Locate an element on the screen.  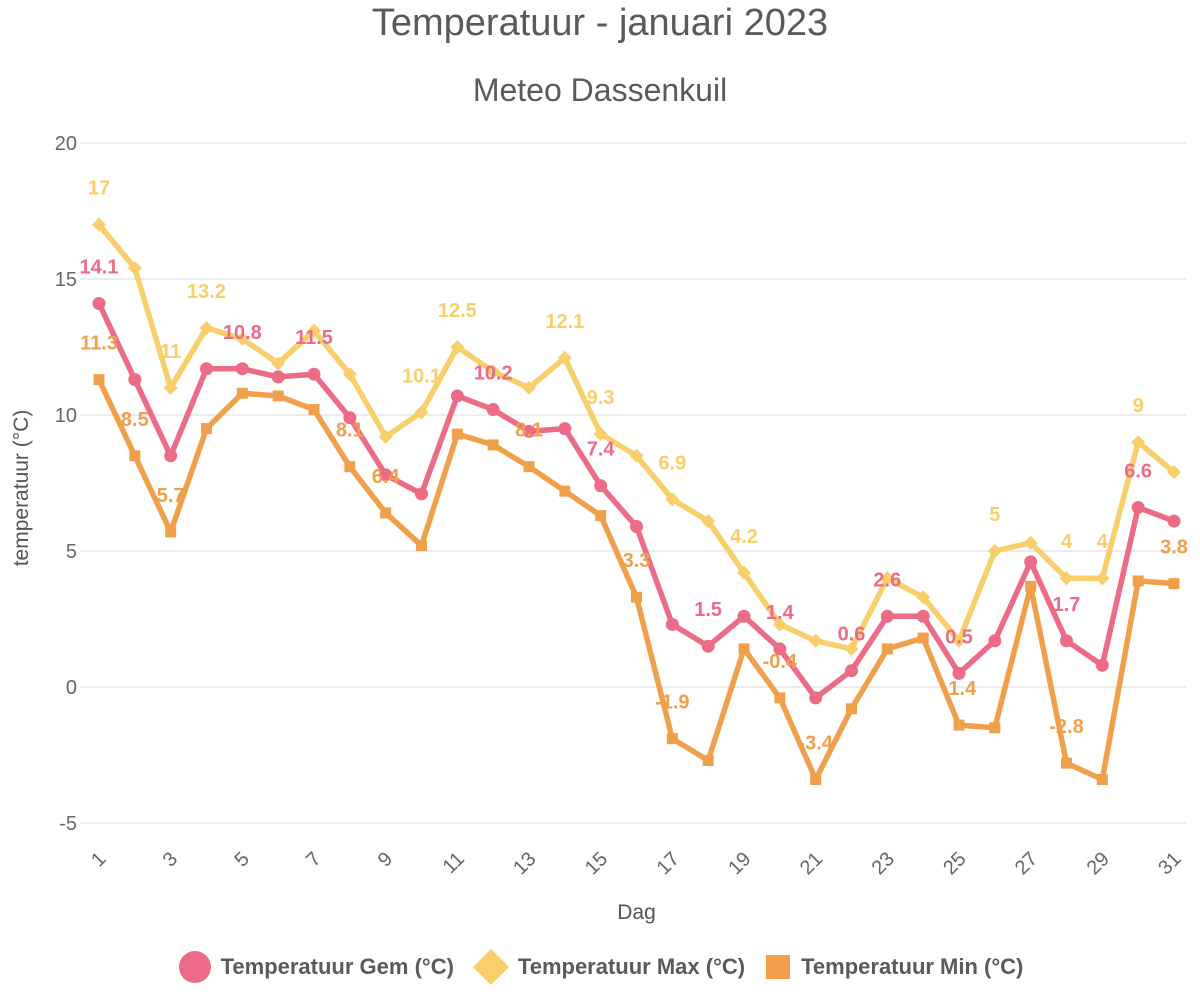
x-tick-label: 15 is located at coordinates (596, 863).